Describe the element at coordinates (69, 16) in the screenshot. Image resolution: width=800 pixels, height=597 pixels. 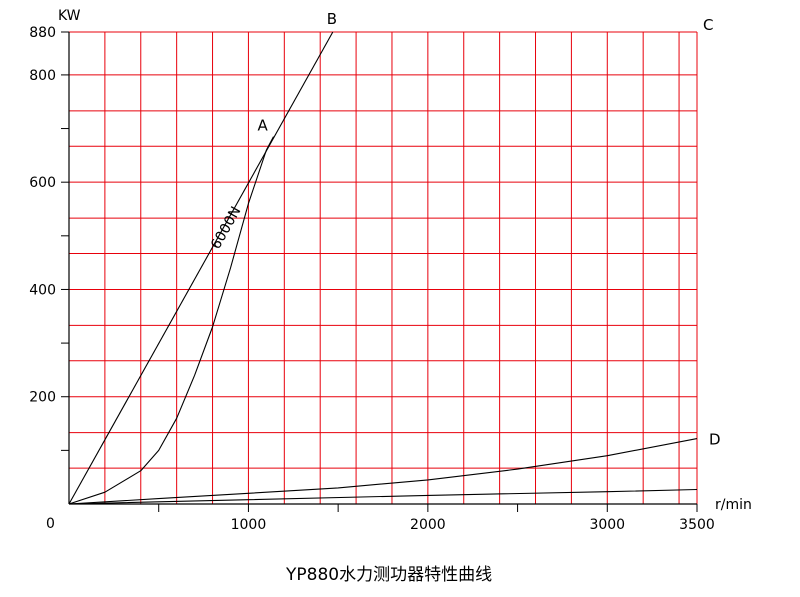
I see `y-axis-label: KW` at that location.